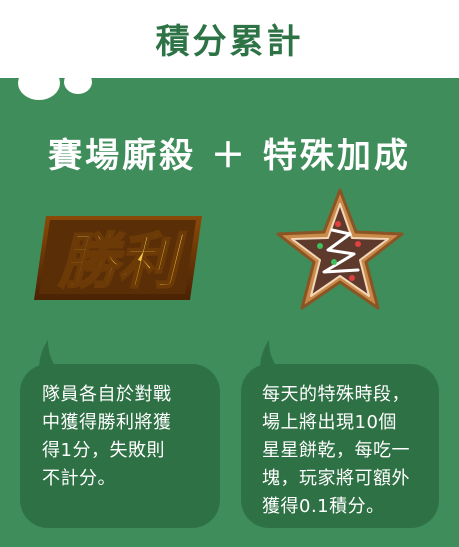 This screenshot has height=547, width=459. What do you see at coordinates (229, 156) in the screenshot?
I see `section-subtitle: 賽場廝殺 ＋ 特殊加成` at bounding box center [229, 156].